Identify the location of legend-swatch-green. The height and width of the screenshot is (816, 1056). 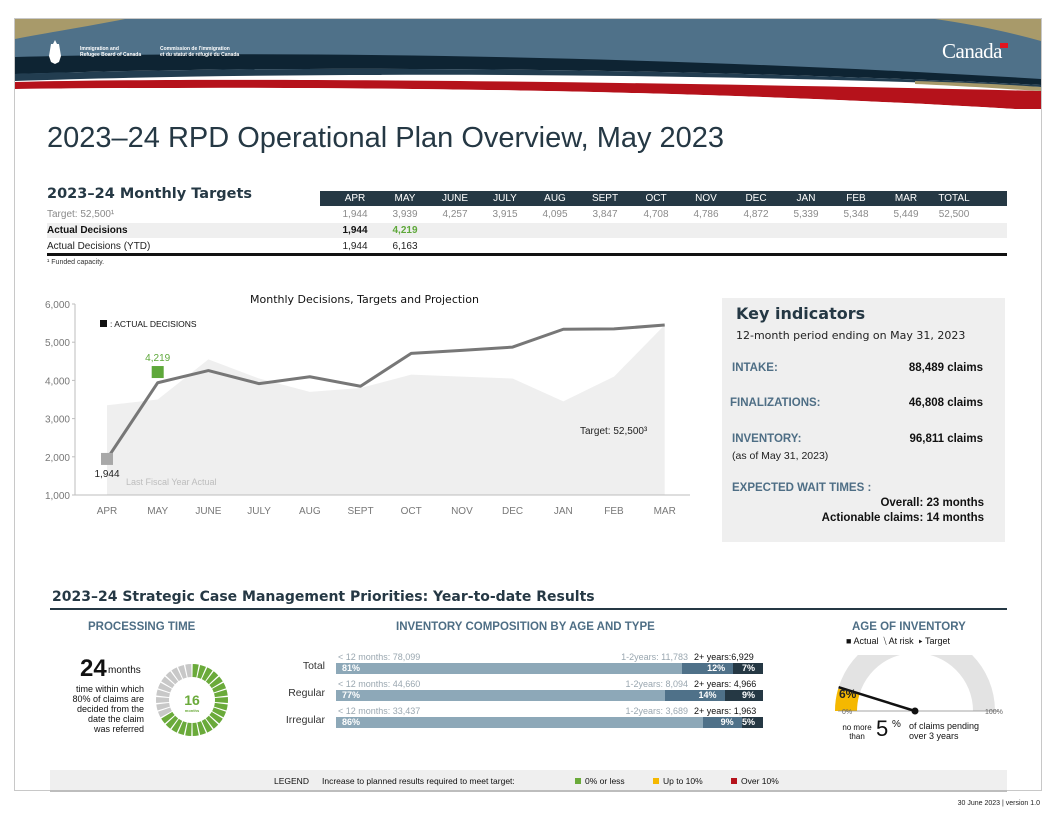
(578, 781).